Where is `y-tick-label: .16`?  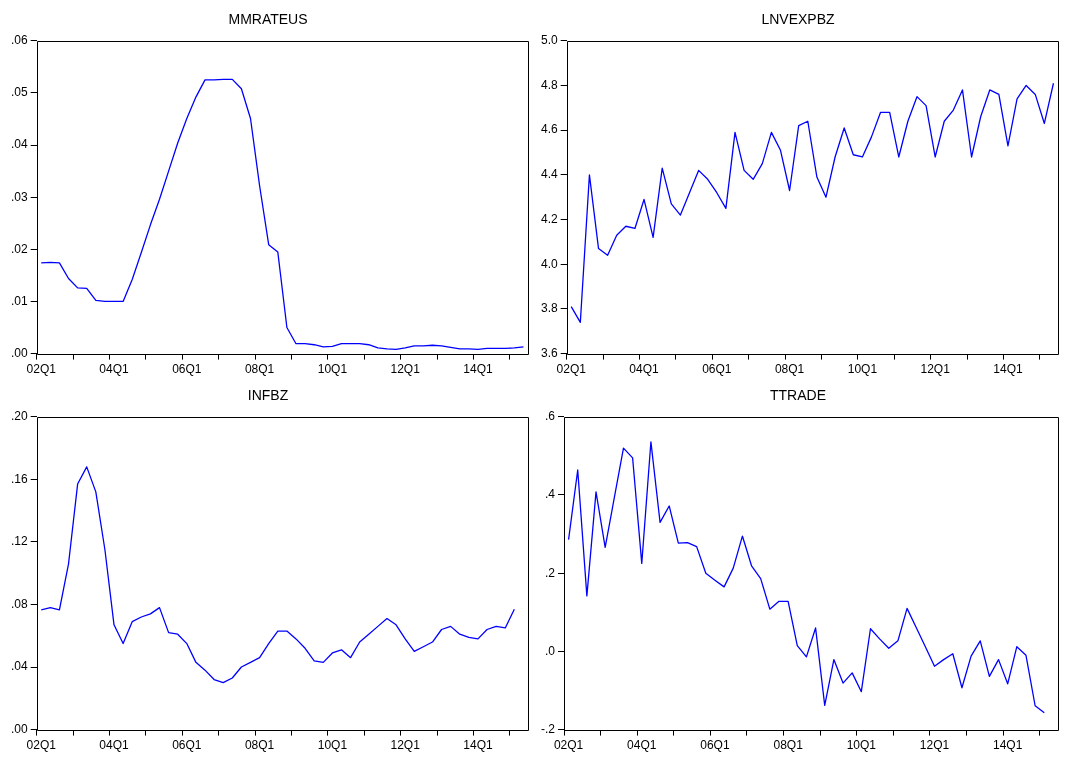
y-tick-label: .16 is located at coordinates (19, 478).